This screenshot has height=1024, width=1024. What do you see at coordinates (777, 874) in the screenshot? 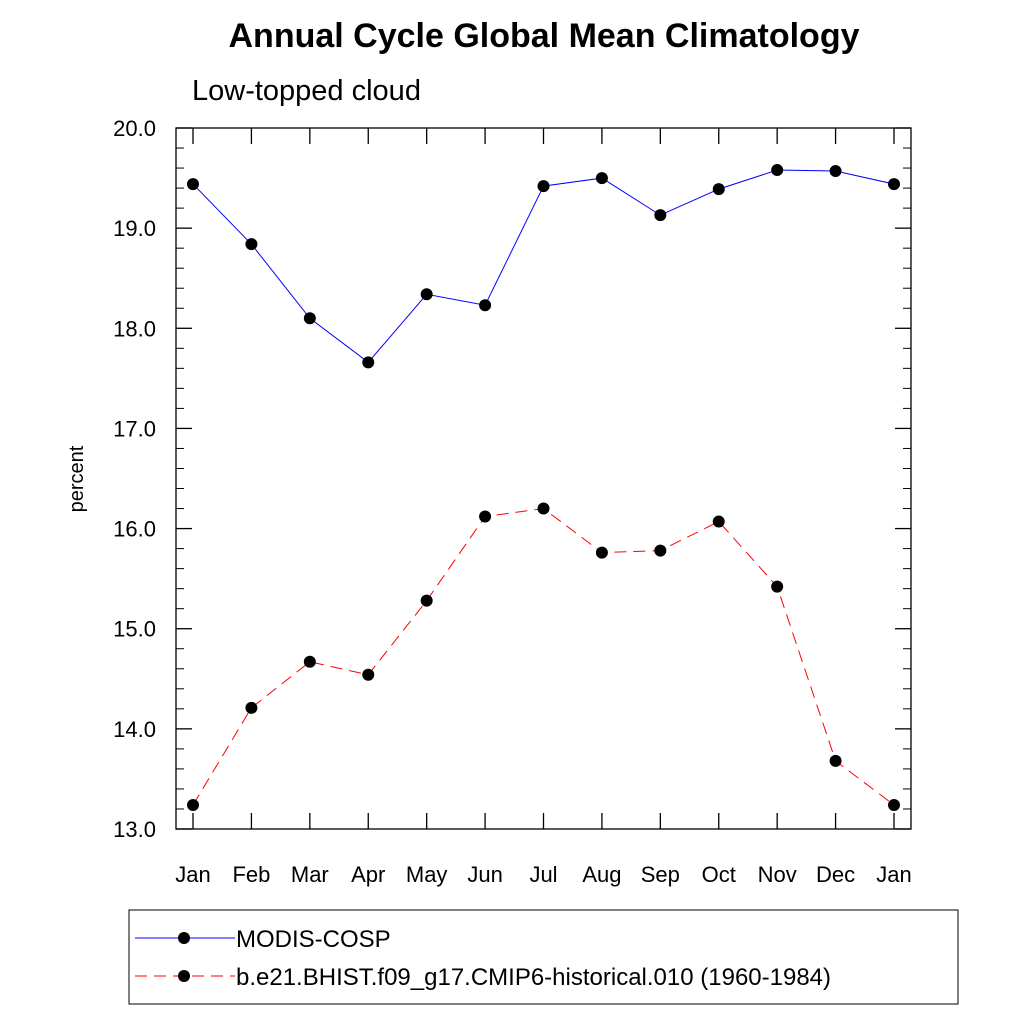
I see `x-tick-label: Nov` at bounding box center [777, 874].